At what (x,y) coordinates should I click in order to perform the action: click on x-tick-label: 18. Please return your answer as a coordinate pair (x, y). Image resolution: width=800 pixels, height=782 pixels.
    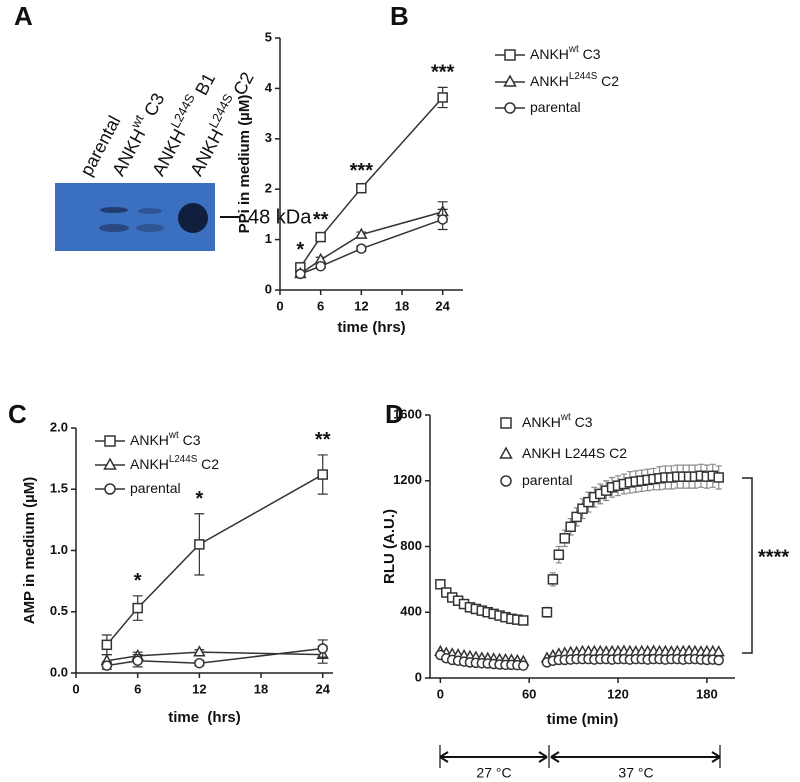
    Looking at the image, I should click on (261, 688).